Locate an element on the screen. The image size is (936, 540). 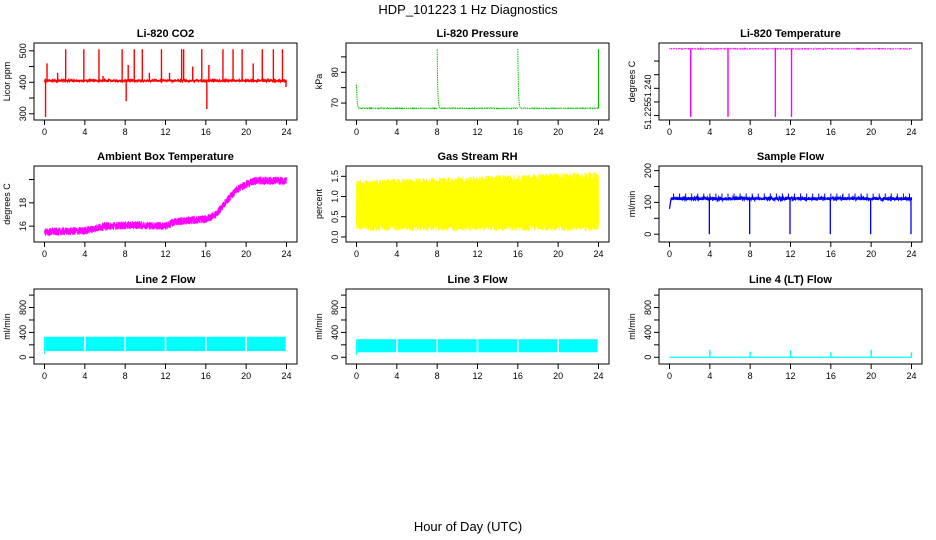
chart-title: Gas Stream RH is located at coordinates (477, 157).